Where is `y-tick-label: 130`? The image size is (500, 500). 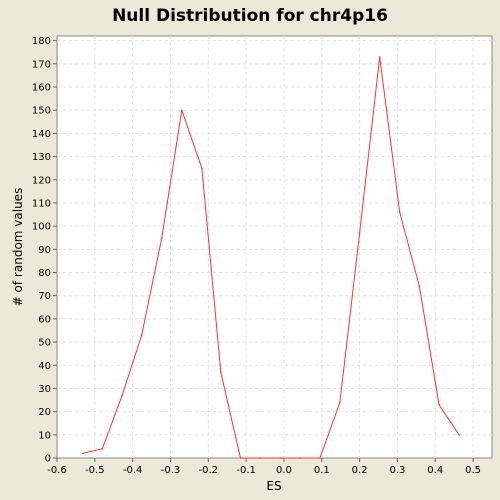
y-tick-label: 130 is located at coordinates (41, 157).